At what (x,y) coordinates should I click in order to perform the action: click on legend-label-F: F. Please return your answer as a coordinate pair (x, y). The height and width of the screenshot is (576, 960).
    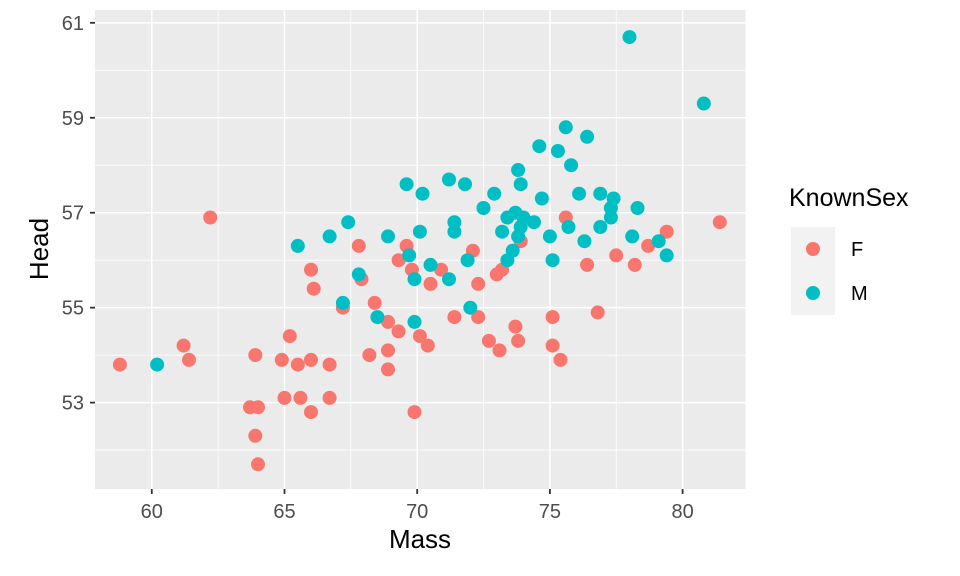
    Looking at the image, I should click on (857, 250).